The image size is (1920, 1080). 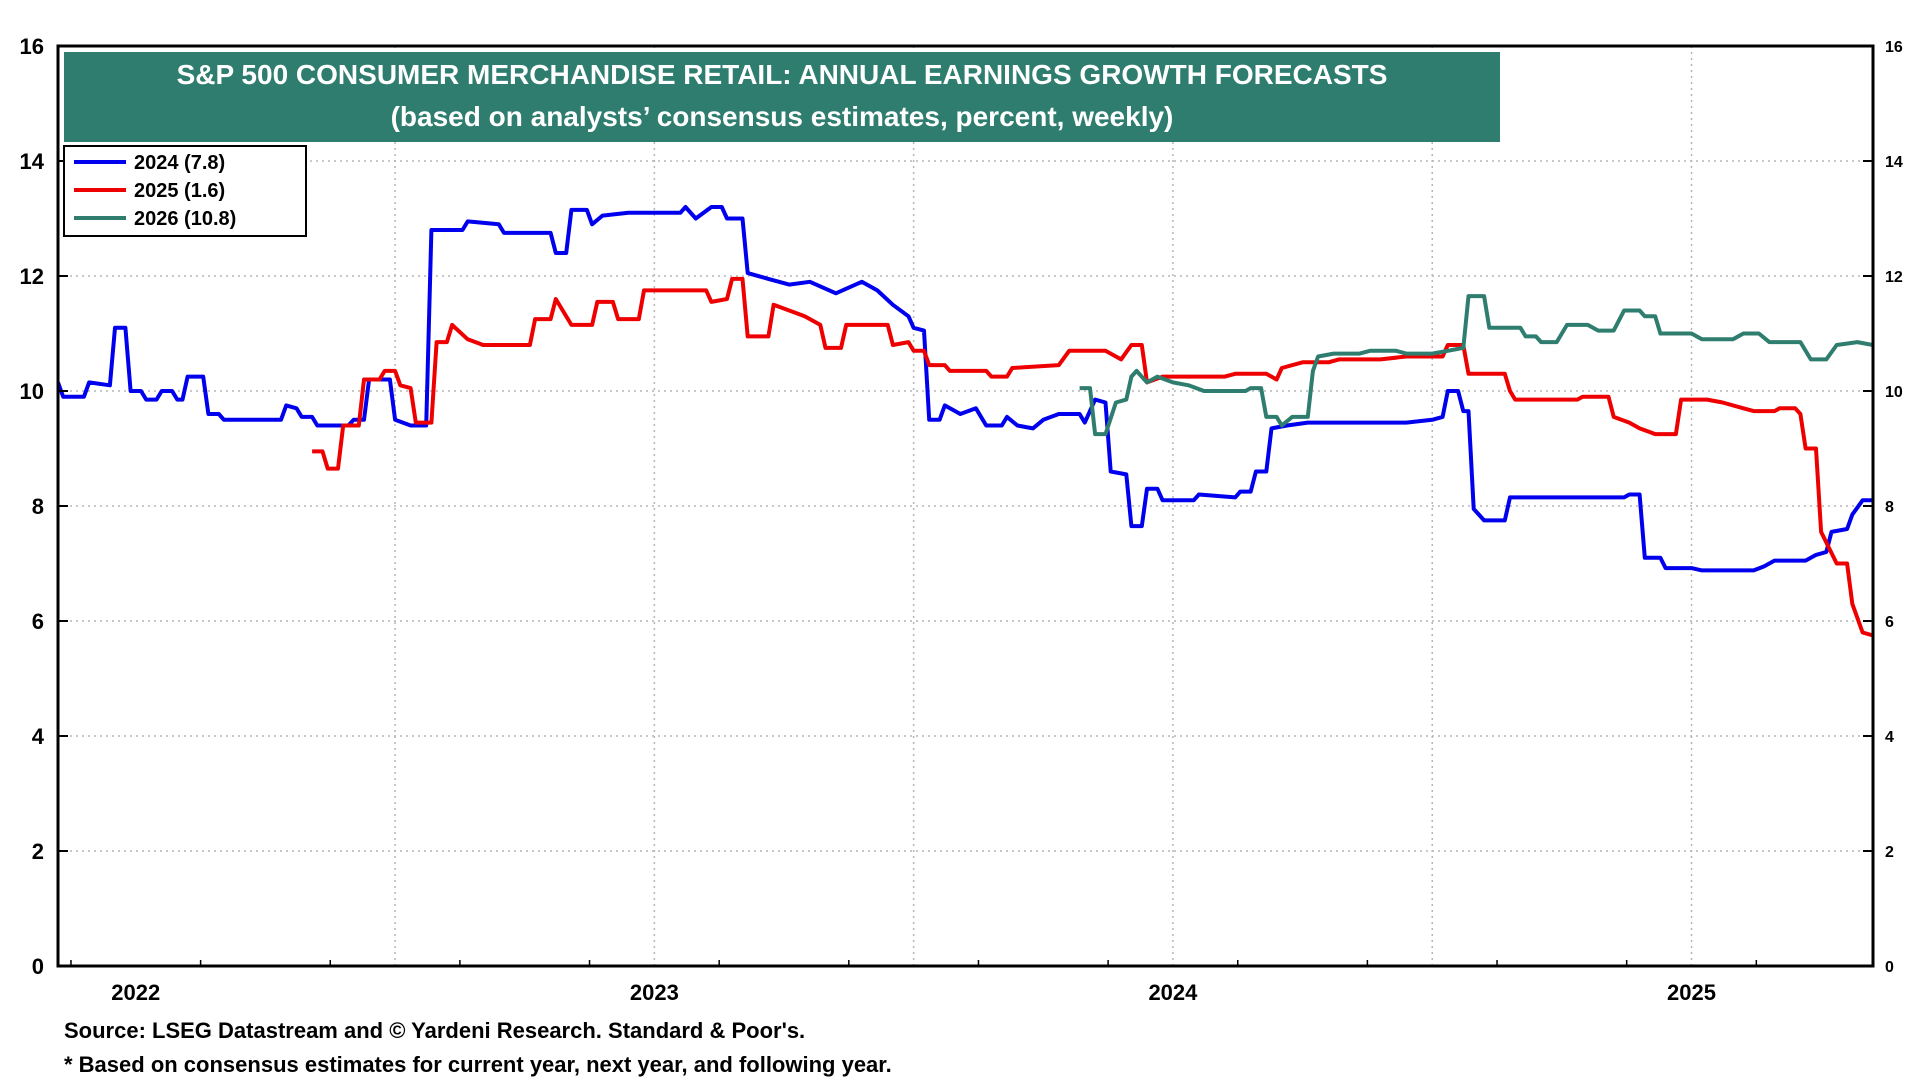 I want to click on x-tick-label: 2025, so click(x=1691, y=990).